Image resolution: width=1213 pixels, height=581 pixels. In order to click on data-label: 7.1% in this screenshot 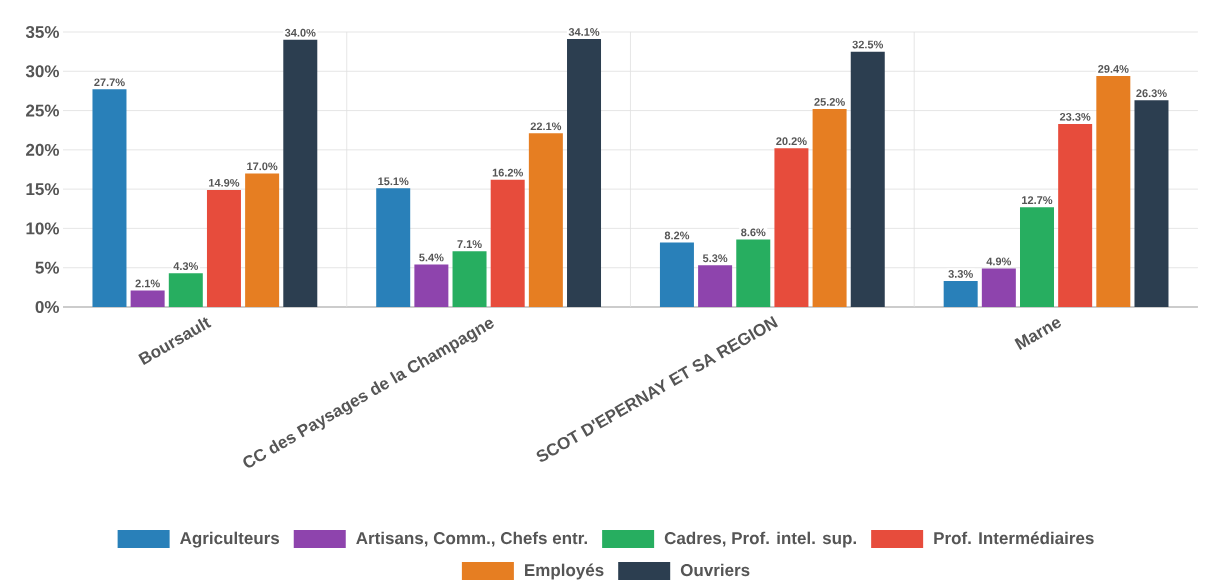, I will do `click(469, 244)`.